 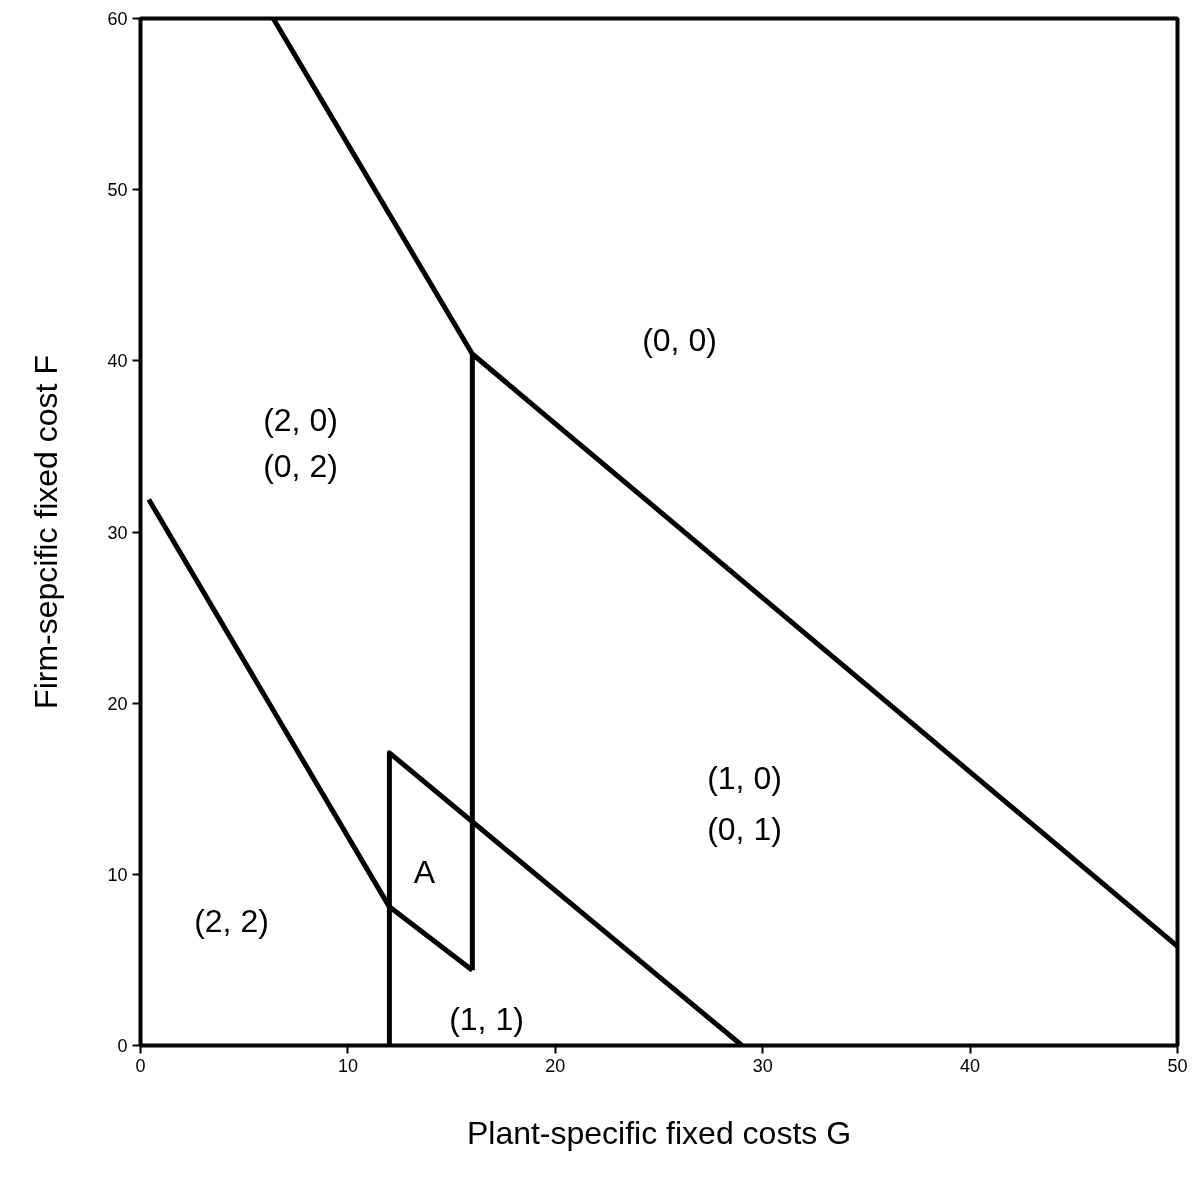 What do you see at coordinates (117, 361) in the screenshot?
I see `y-tick-label: 40` at bounding box center [117, 361].